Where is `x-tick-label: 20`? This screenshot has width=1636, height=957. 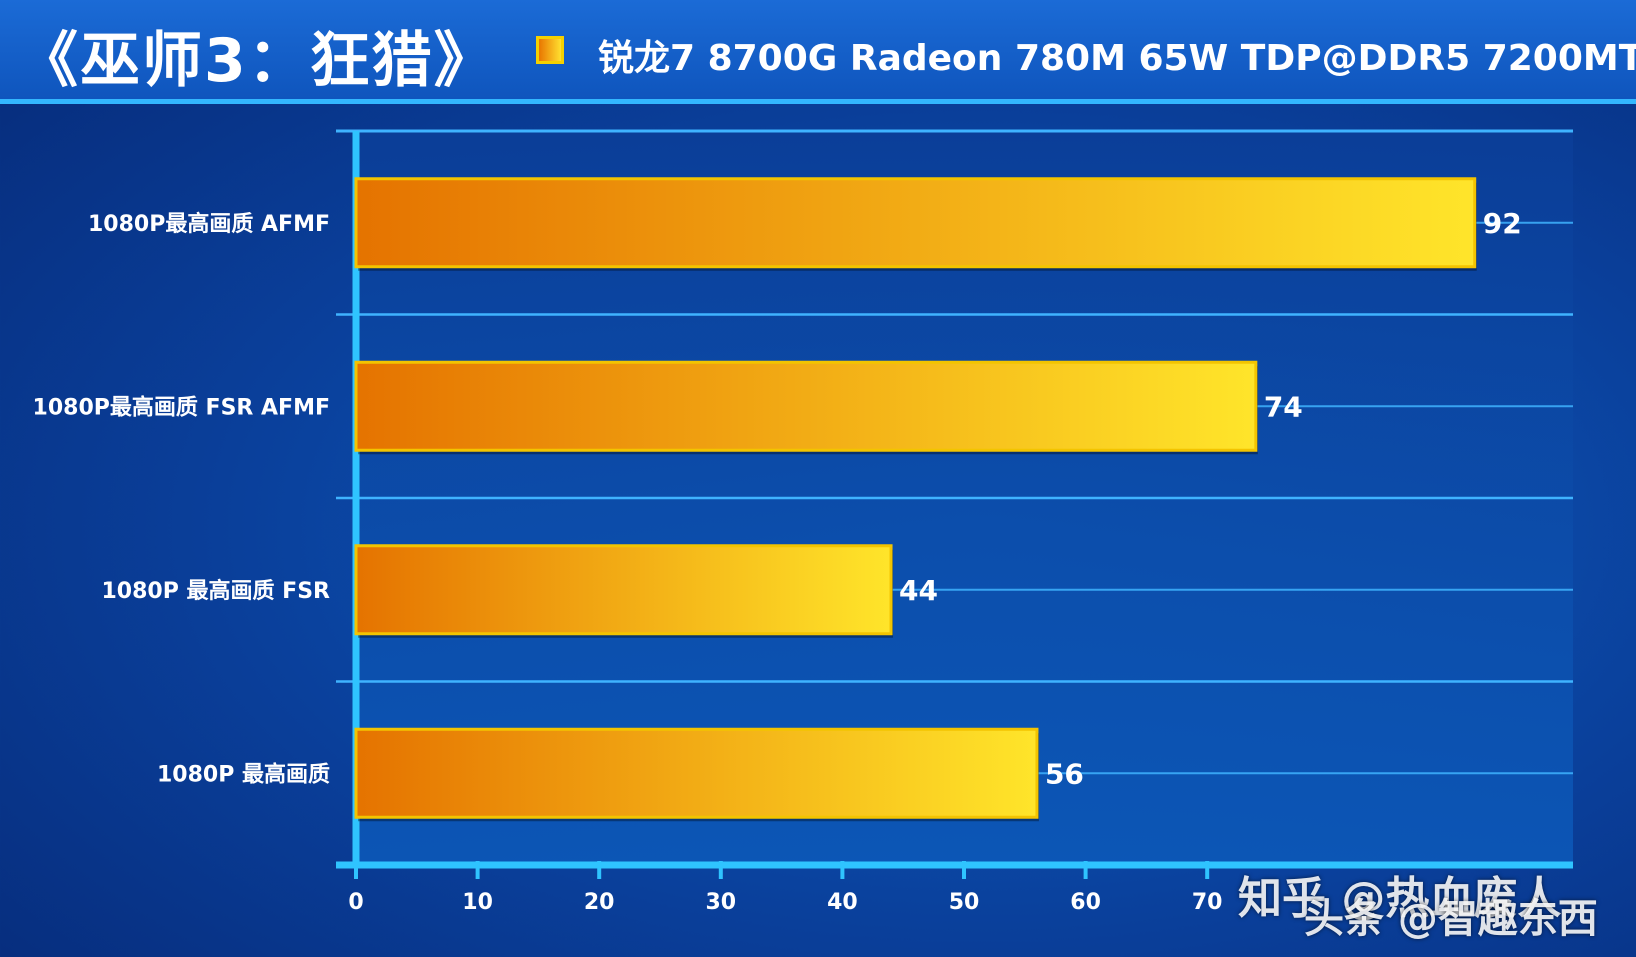
x-tick-label: 20 is located at coordinates (599, 902).